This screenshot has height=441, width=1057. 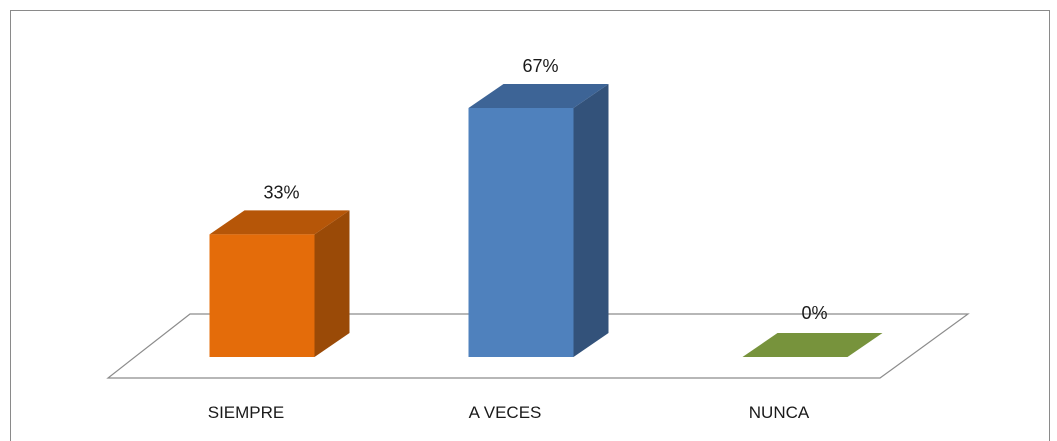 I want to click on bar-side-siempre, so click(x=332, y=283).